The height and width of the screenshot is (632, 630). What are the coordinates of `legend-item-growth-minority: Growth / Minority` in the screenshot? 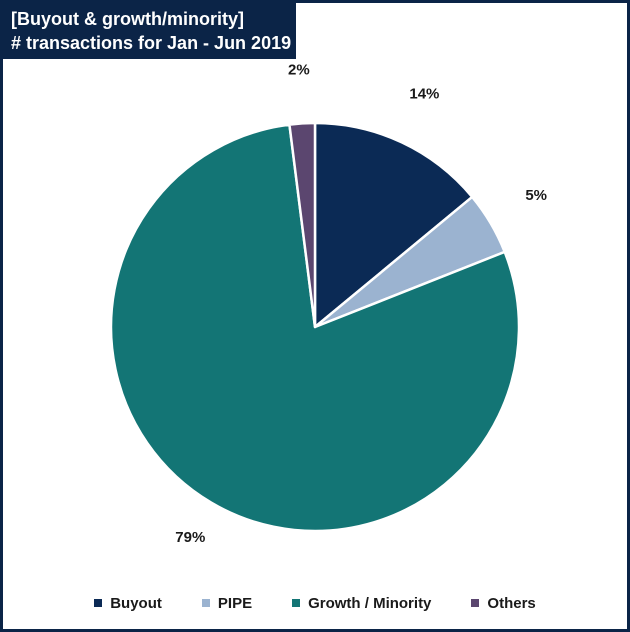 It's located at (361, 603).